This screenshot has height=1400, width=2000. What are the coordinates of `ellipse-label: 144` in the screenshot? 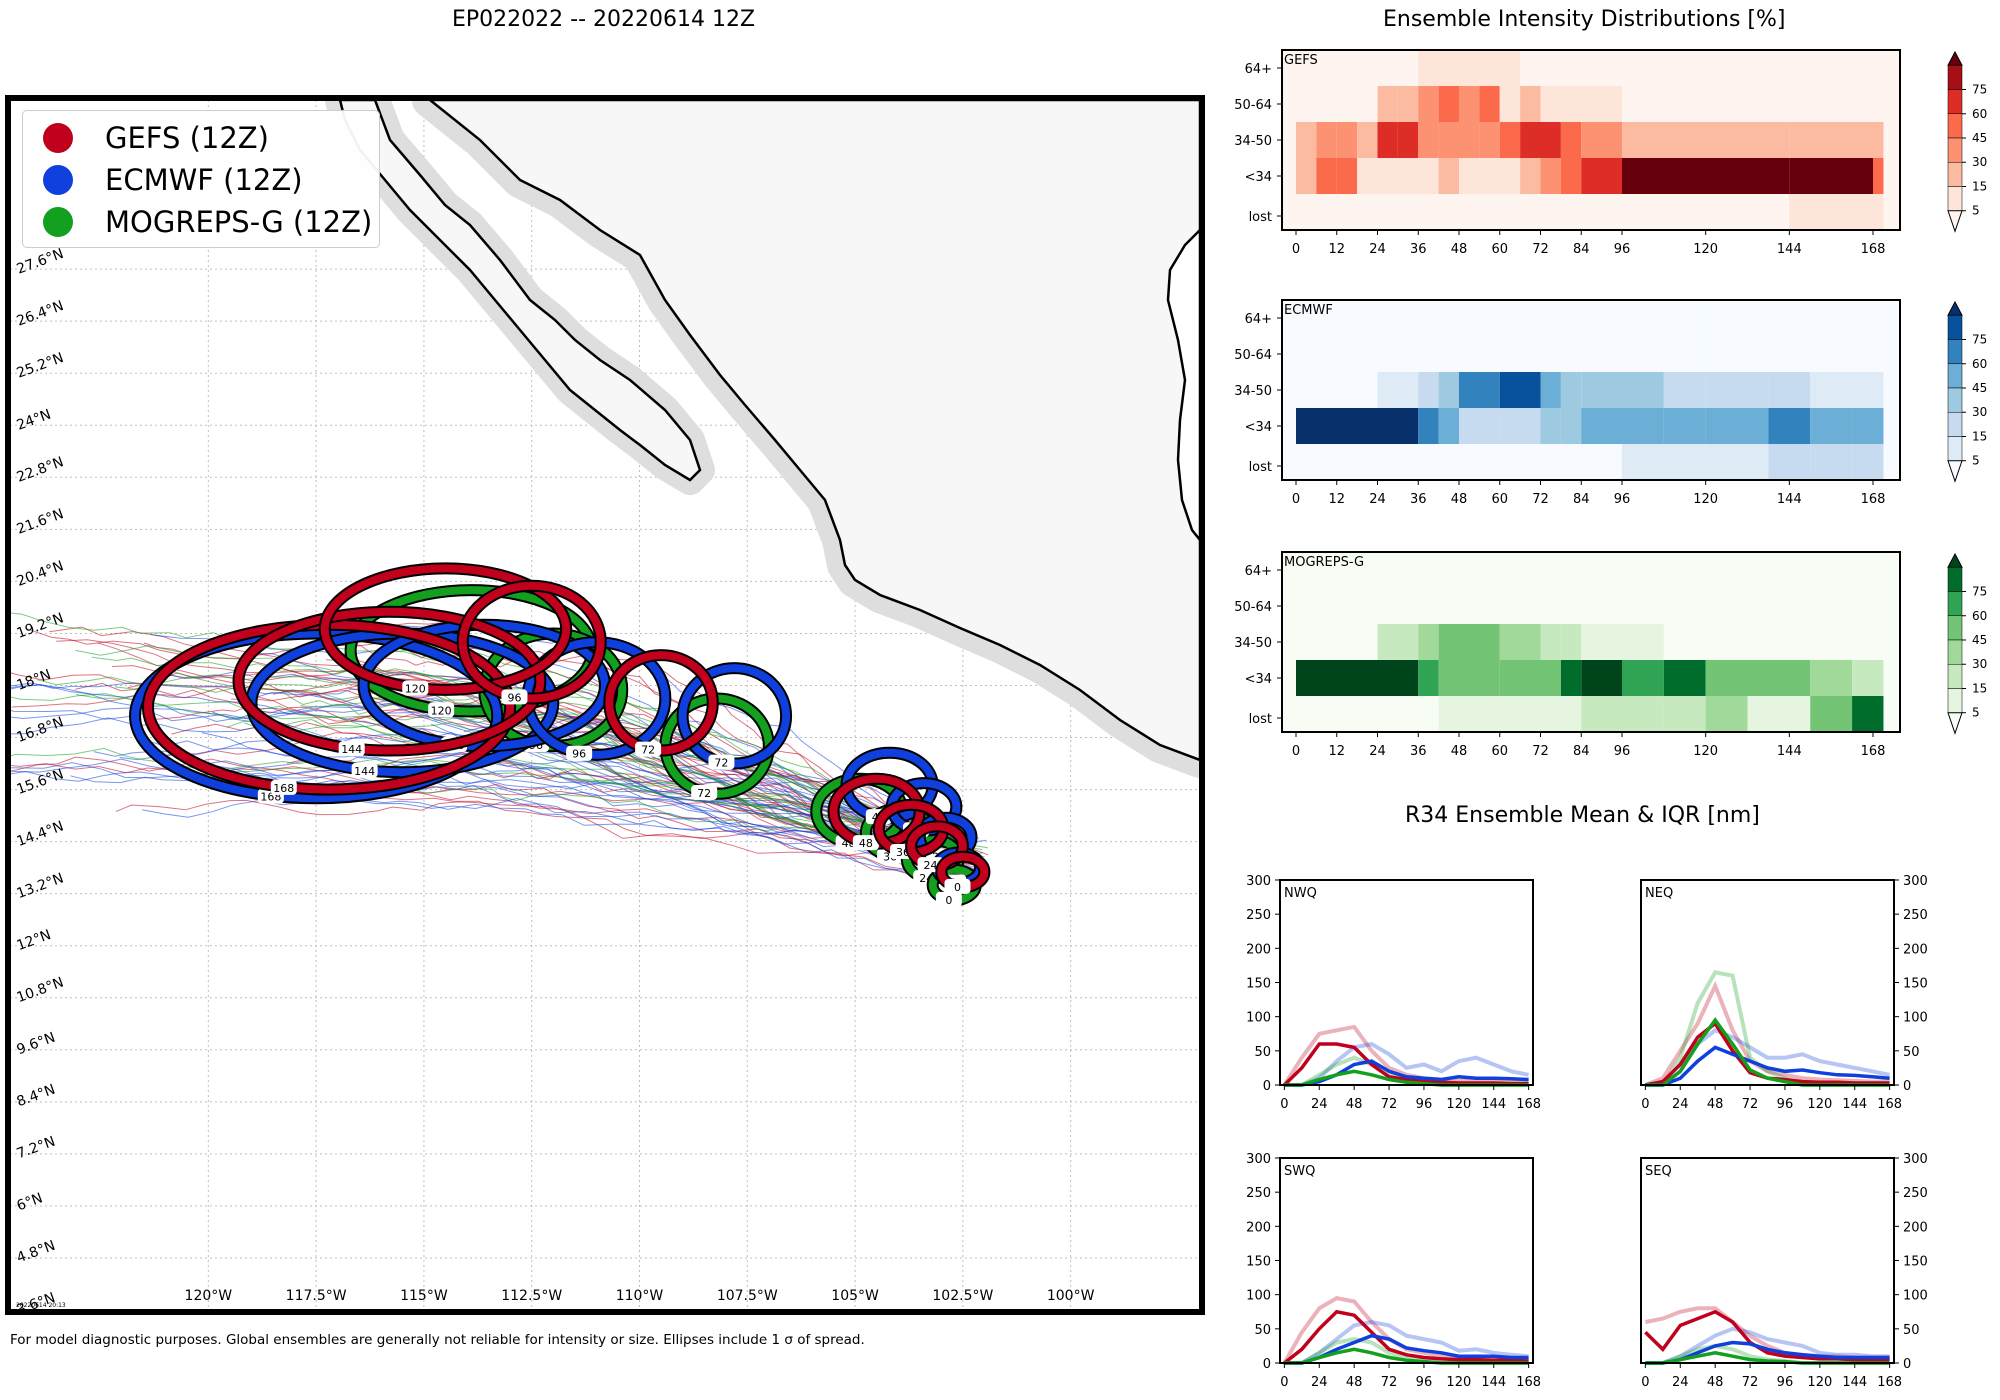 It's located at (364, 771).